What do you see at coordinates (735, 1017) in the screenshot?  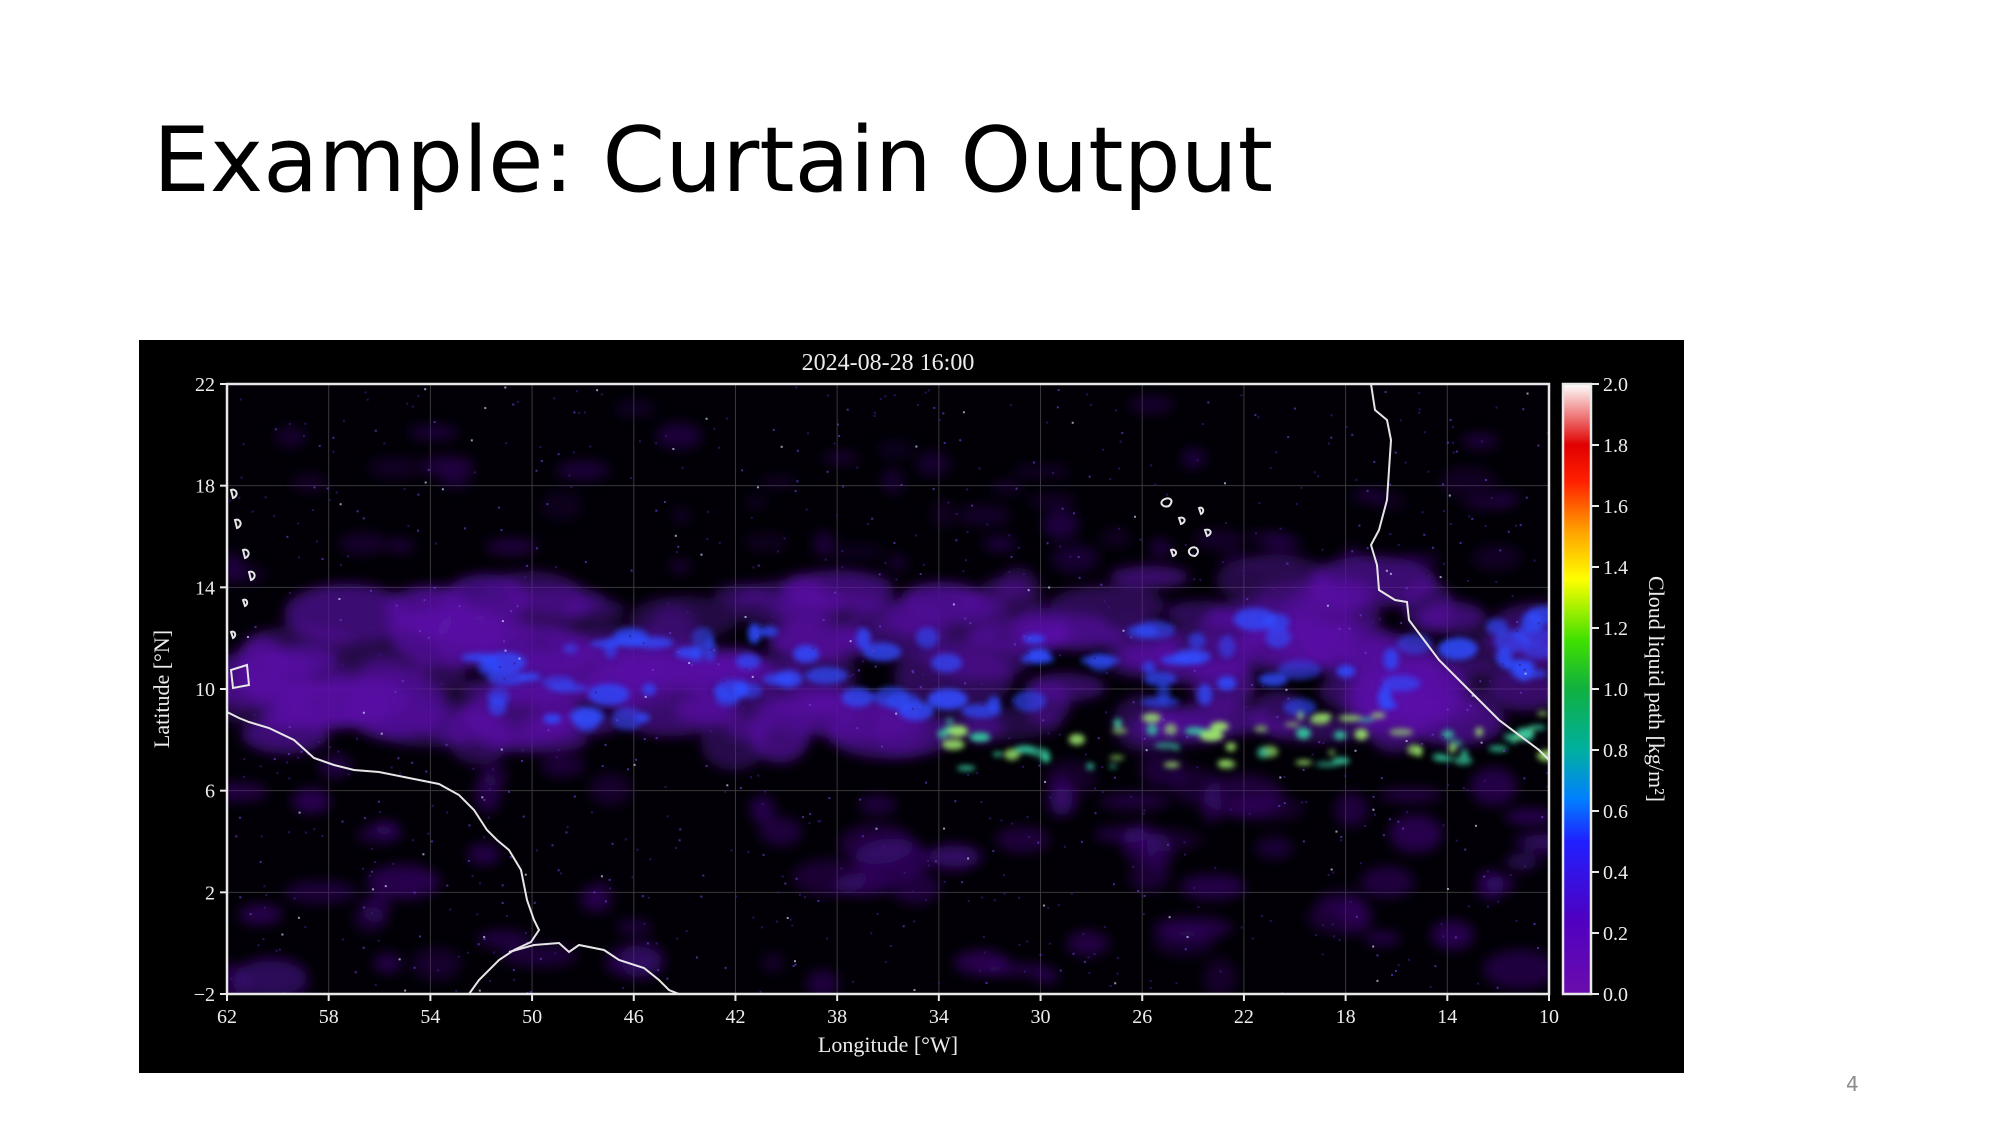 I see `x-tick-label: 42` at bounding box center [735, 1017].